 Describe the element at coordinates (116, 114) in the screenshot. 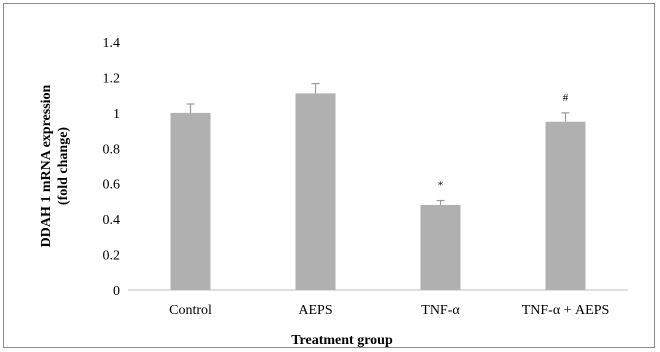

I see `y-tick-label: 1` at that location.